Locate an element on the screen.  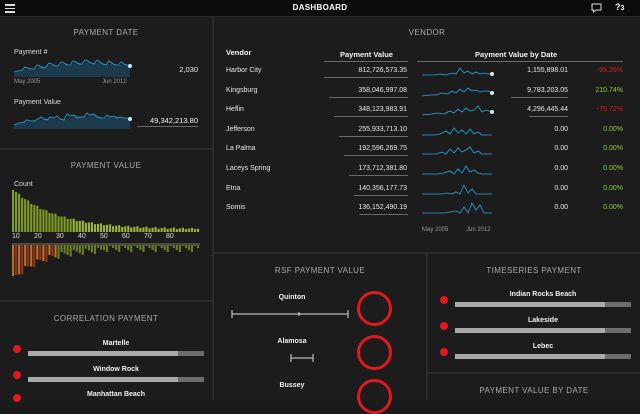
vendor-name: Somis is located at coordinates (236, 208).